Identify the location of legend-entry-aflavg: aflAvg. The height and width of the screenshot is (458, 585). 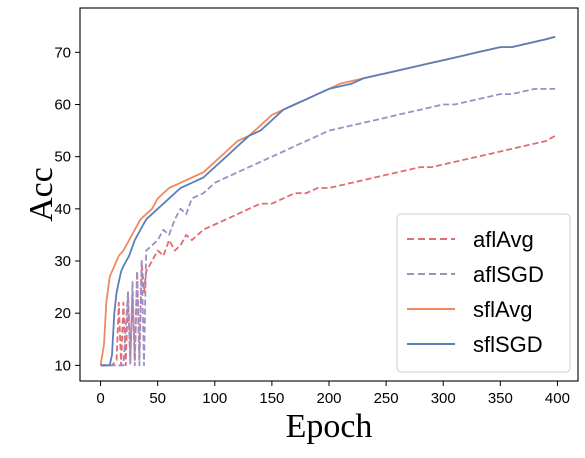
(470, 239).